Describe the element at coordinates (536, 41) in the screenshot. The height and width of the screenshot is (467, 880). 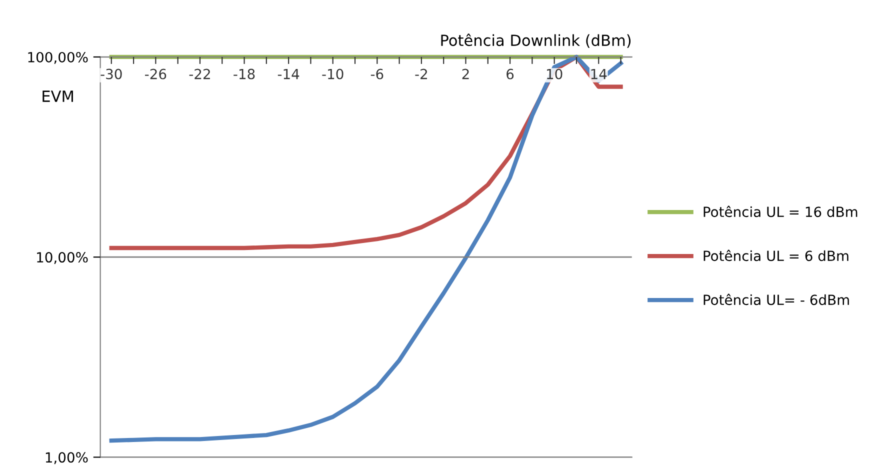
I see `x-axis-title: Potência Downlink (dBm)` at that location.